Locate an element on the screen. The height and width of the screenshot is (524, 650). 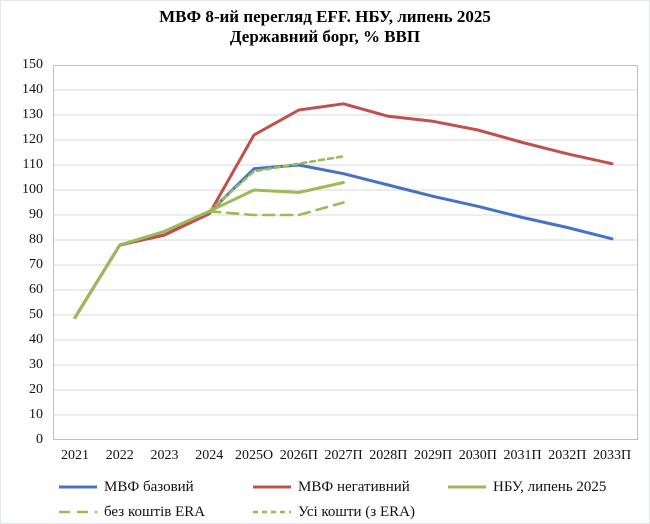
legend-item-1: МВФ негативний is located at coordinates (331, 487).